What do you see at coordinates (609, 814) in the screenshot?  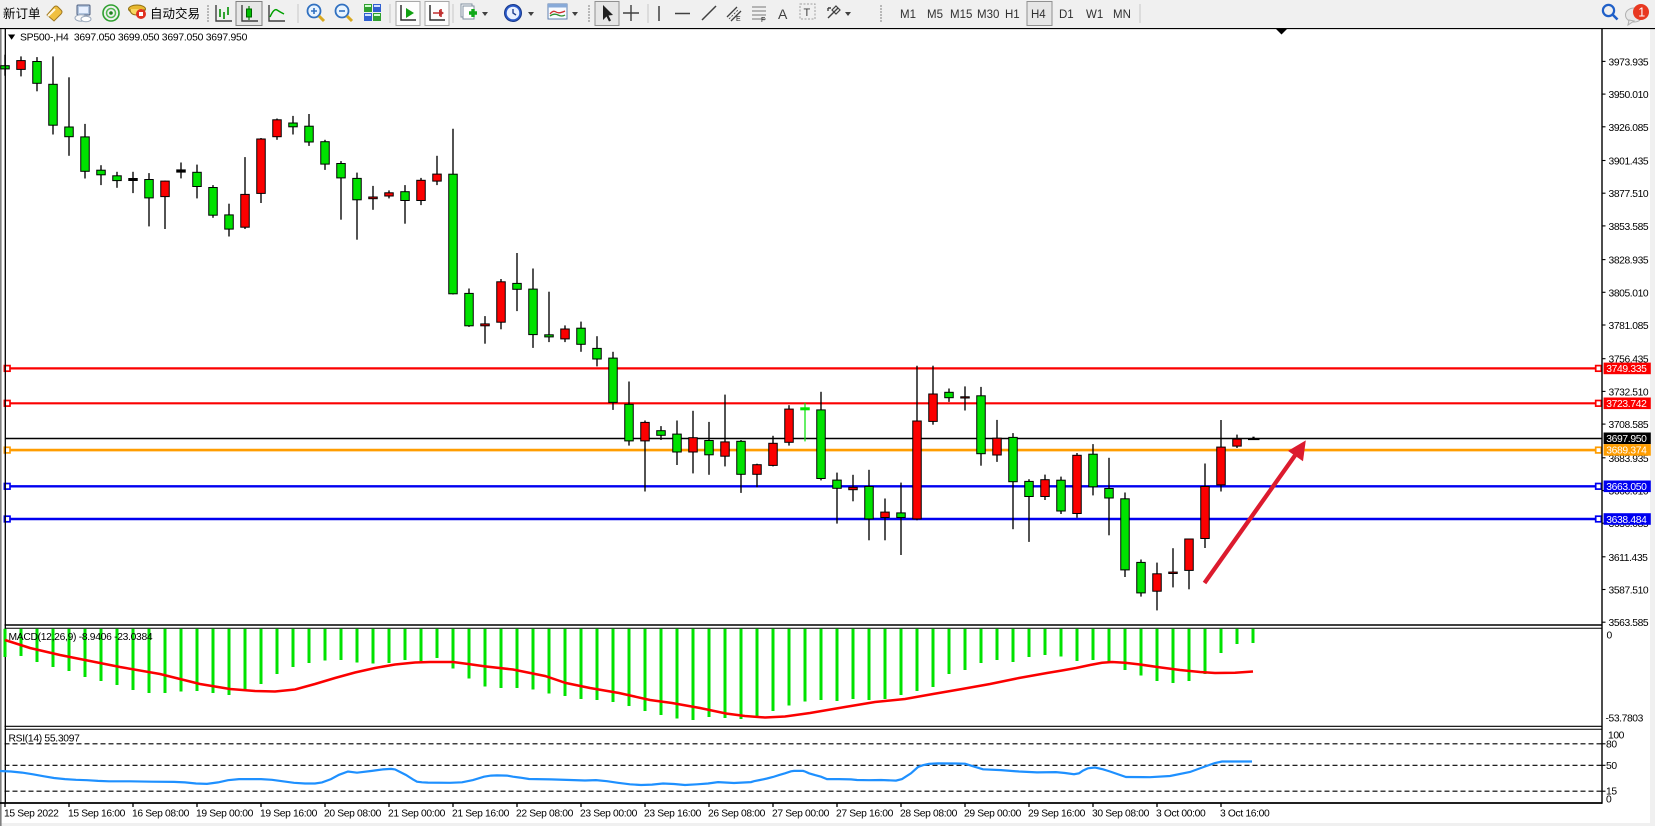 I see `svg-text: 23 Sep 00:00` at bounding box center [609, 814].